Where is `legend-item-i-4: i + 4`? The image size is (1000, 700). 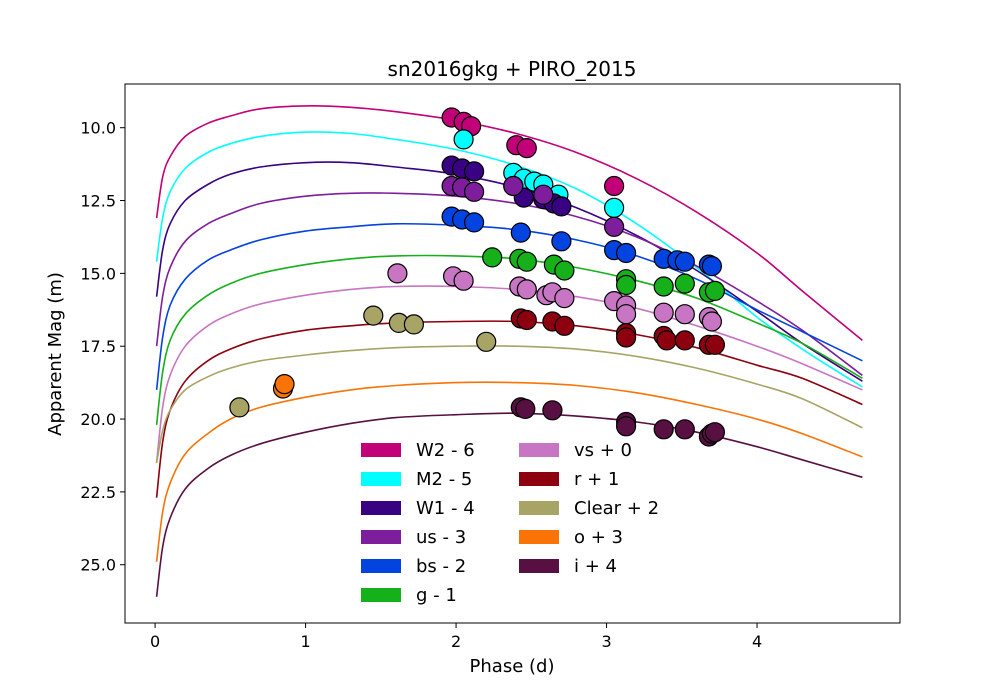
legend-item-i-4: i + 4 is located at coordinates (568, 566).